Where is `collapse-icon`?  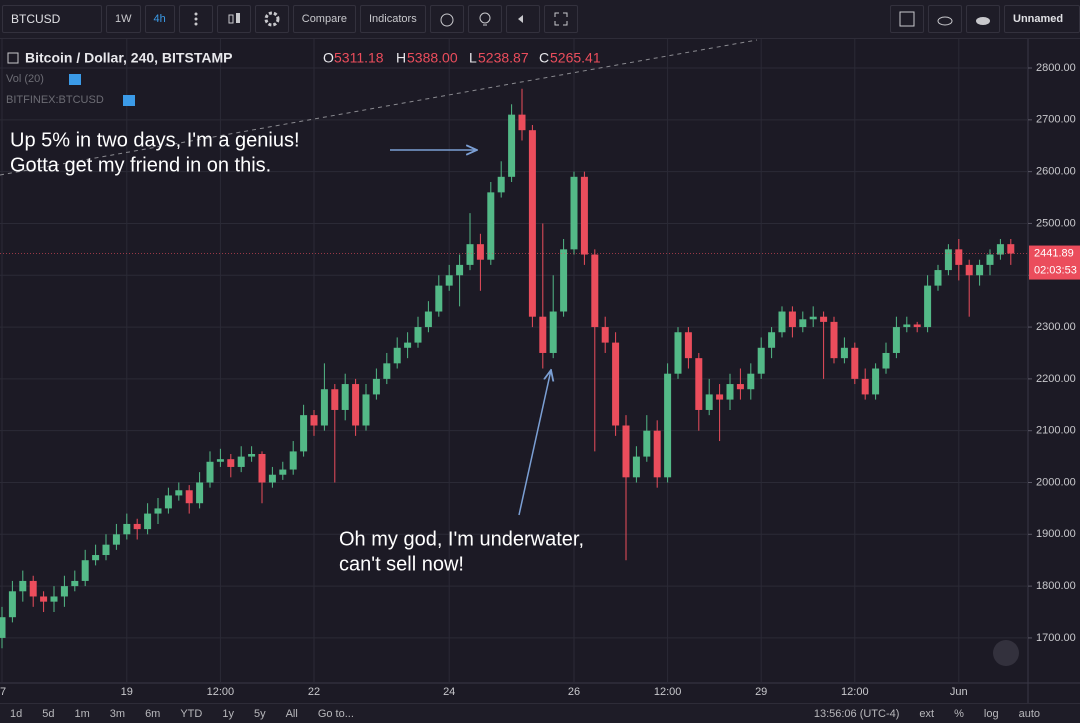 collapse-icon is located at coordinates (13, 58).